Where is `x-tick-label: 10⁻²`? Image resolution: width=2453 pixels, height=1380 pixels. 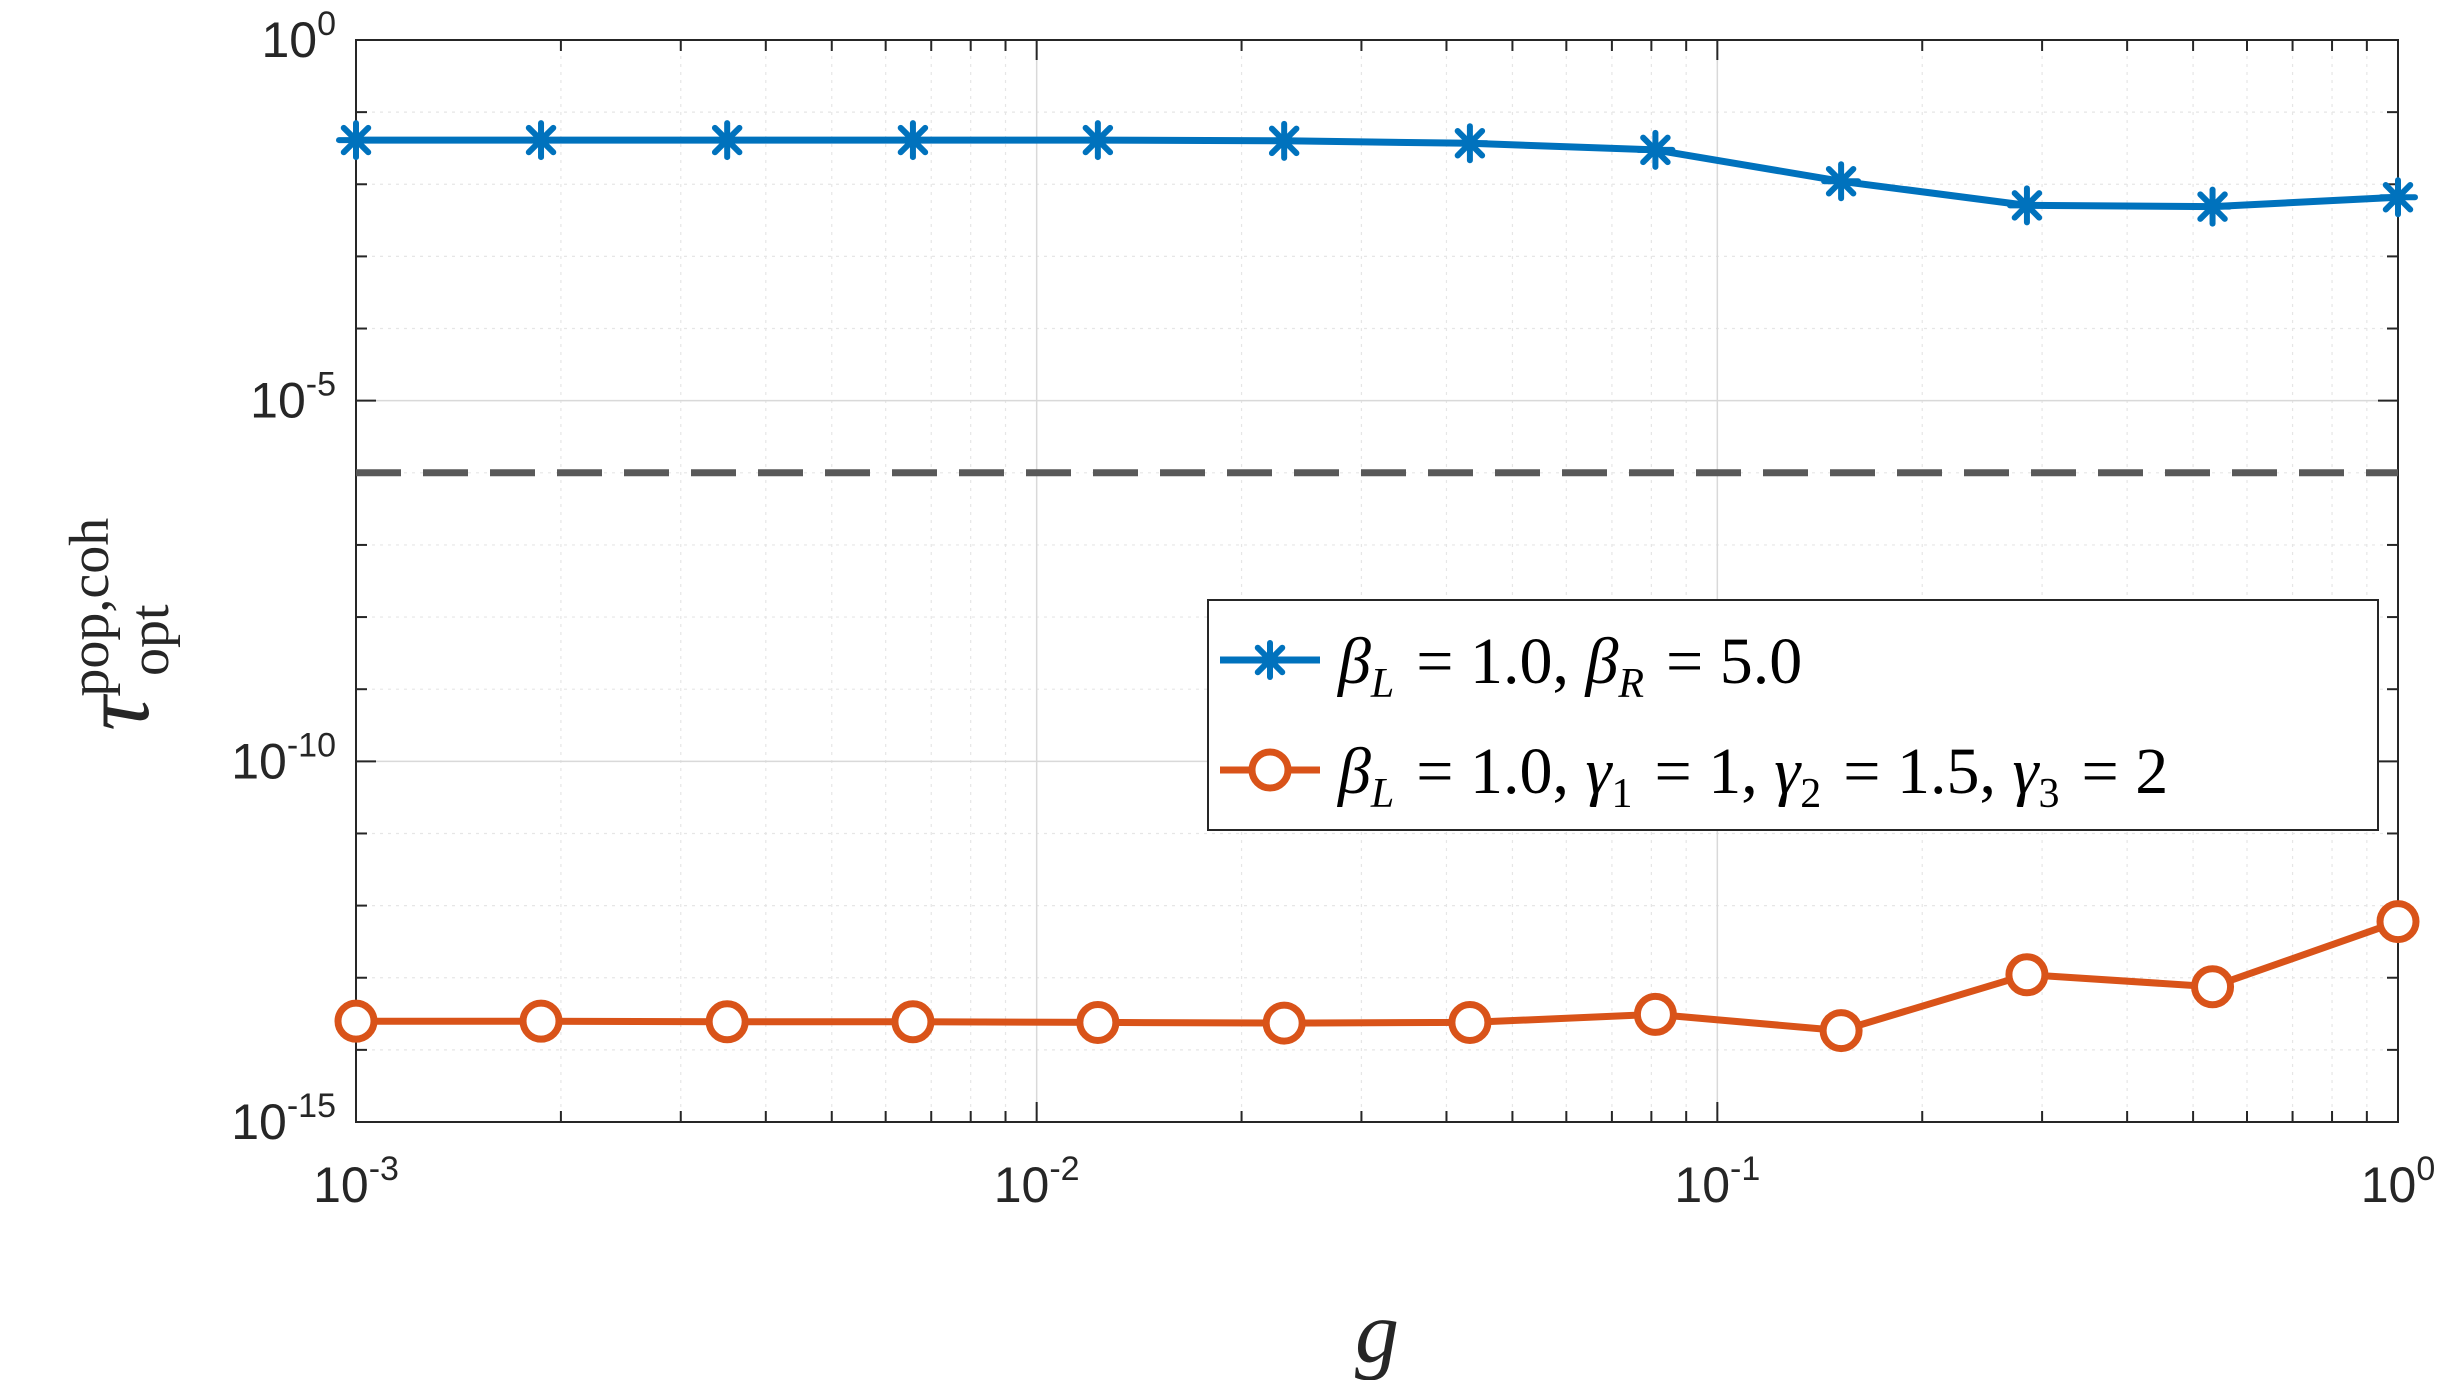
x-tick-label: 10⁻² is located at coordinates (1037, 1181).